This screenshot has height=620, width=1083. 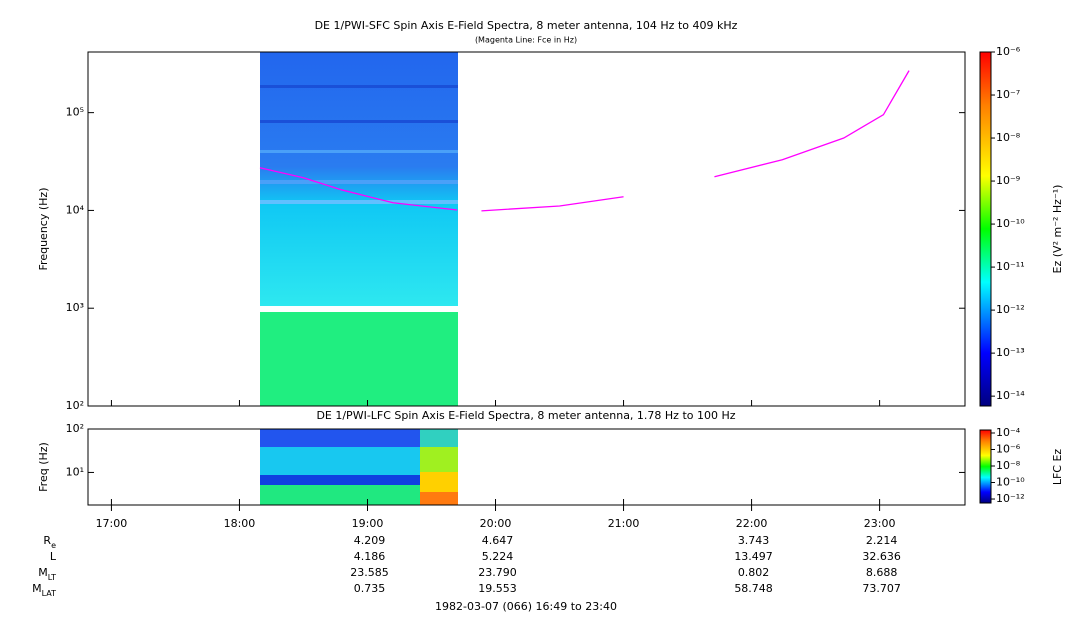 I want to click on x-tick-label: 20:00, so click(x=496, y=523).